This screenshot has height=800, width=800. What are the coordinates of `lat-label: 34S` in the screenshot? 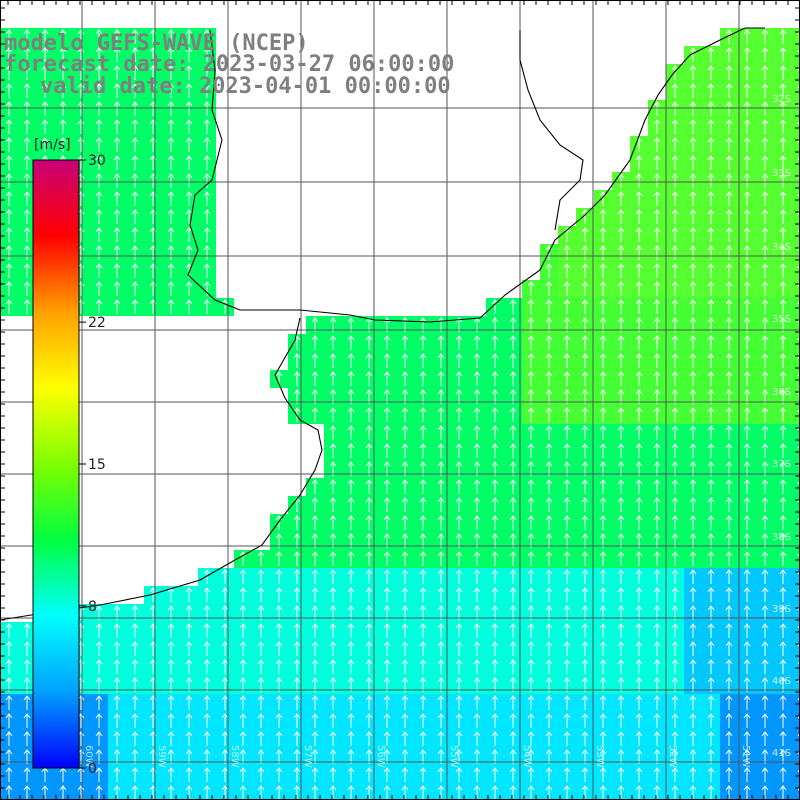 It's located at (781, 247).